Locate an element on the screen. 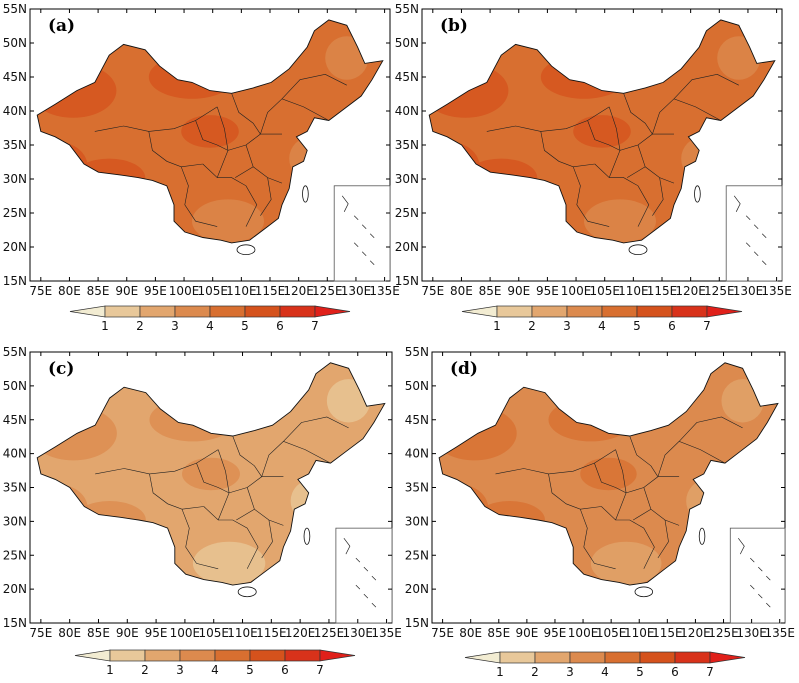 This screenshot has width=799, height=683. lon-tick-label: 135E is located at coordinates (776, 291).